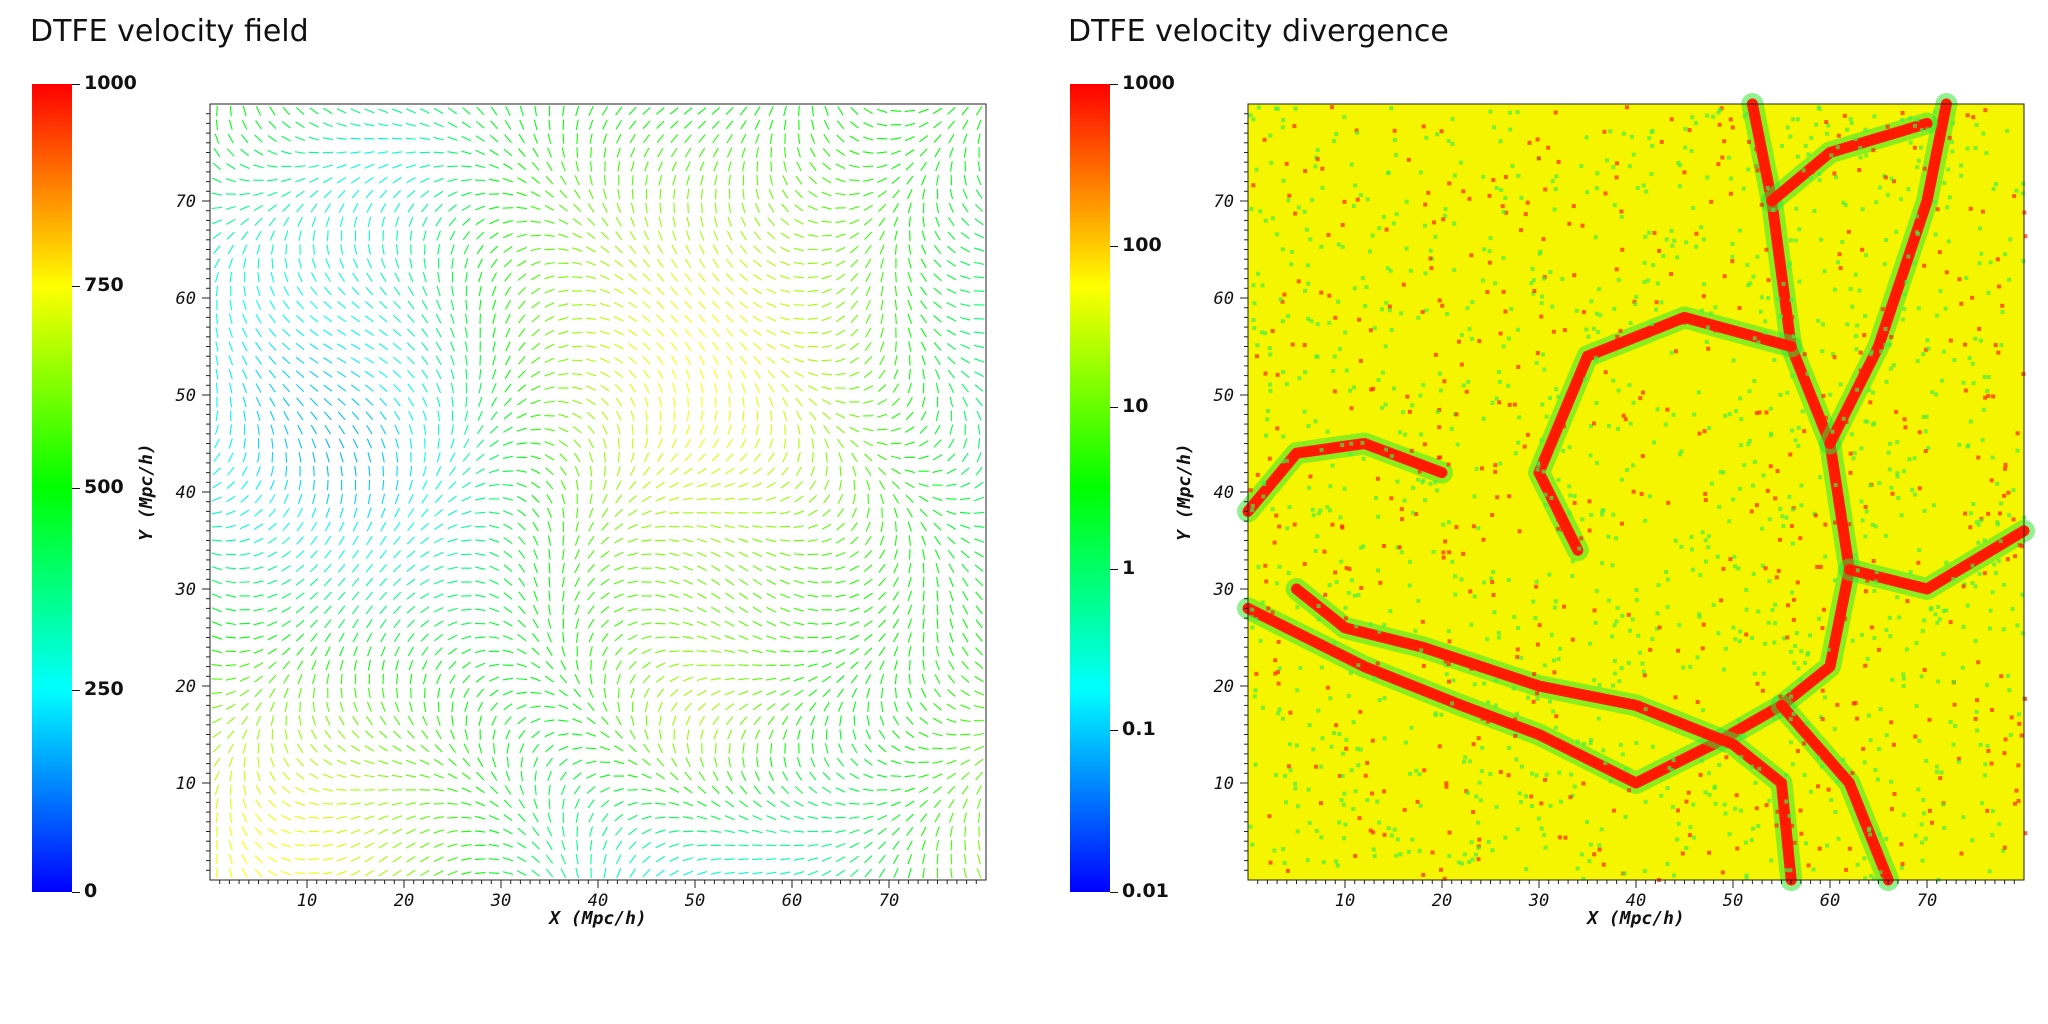 The width and height of the screenshot is (2048, 1024). I want to click on x-tick-label: 70, so click(889, 901).